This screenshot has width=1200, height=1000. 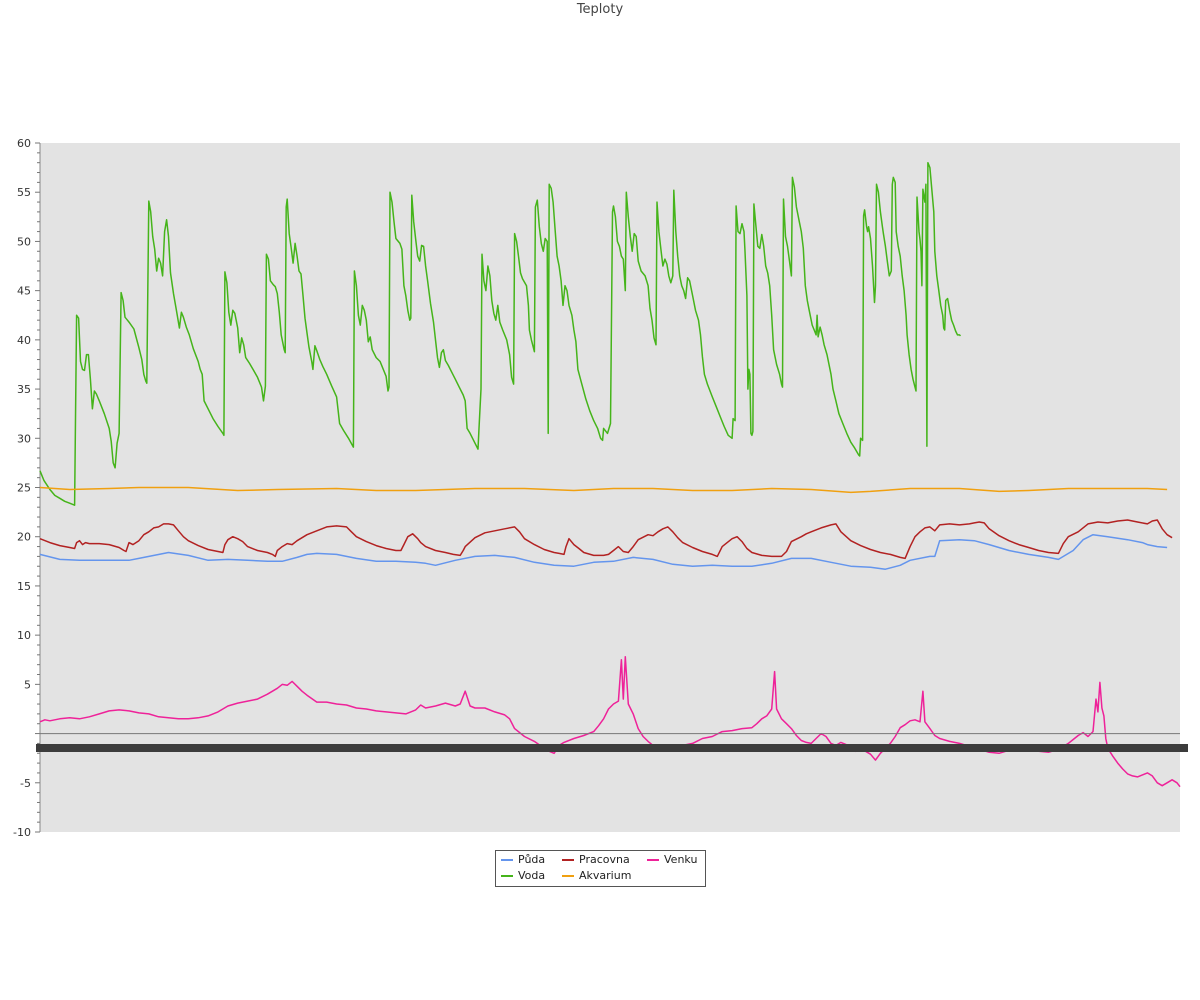 What do you see at coordinates (24, 143) in the screenshot?
I see `y-tick-label: 60` at bounding box center [24, 143].